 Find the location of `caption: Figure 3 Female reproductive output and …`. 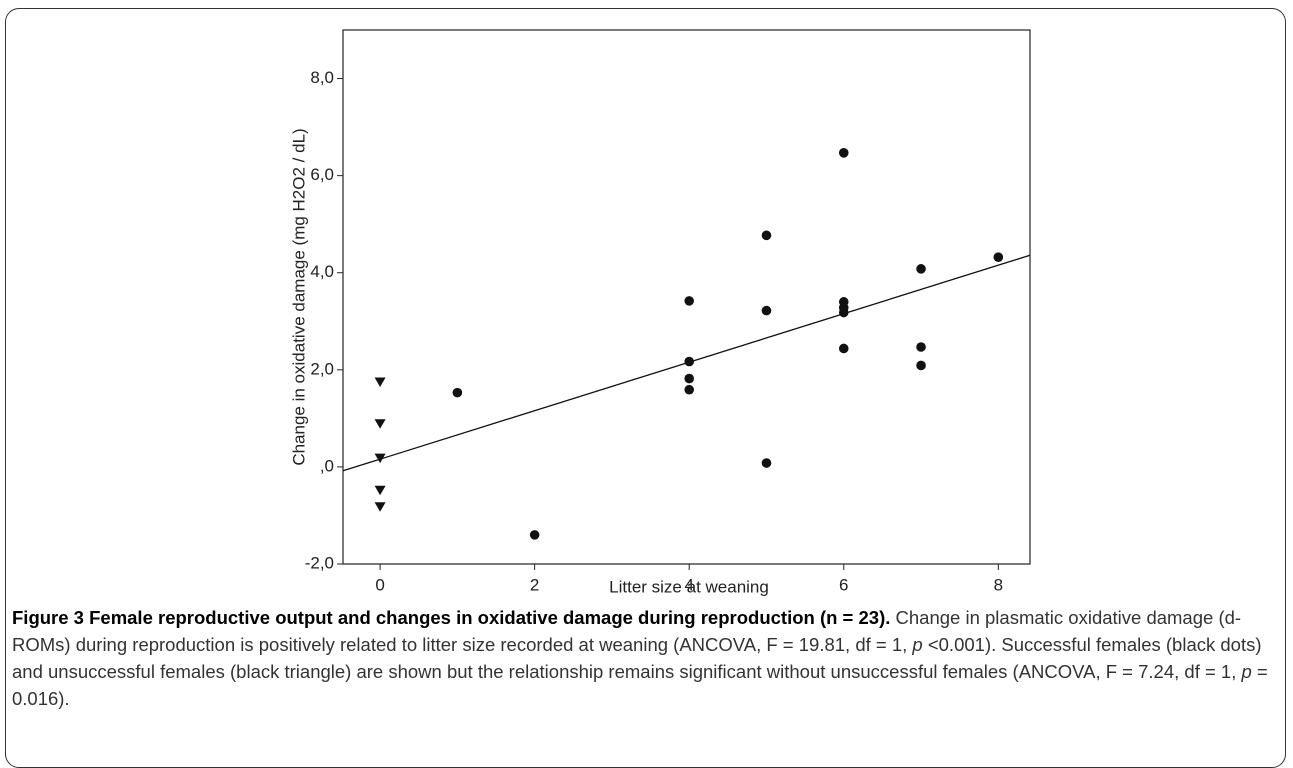

caption: Figure 3 Female reproductive output and … is located at coordinates (646, 658).